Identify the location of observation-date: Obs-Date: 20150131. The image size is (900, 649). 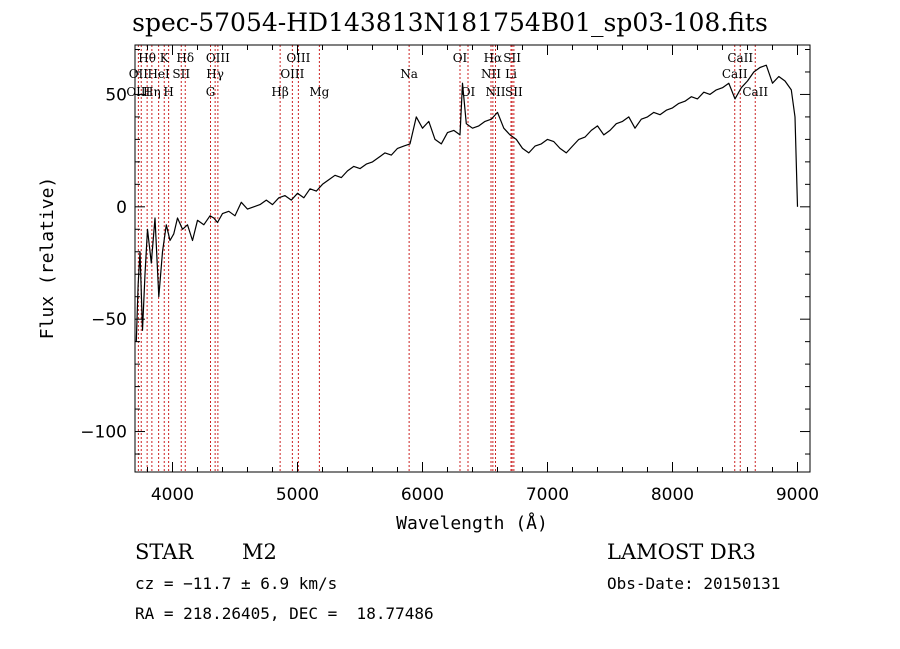
(694, 583).